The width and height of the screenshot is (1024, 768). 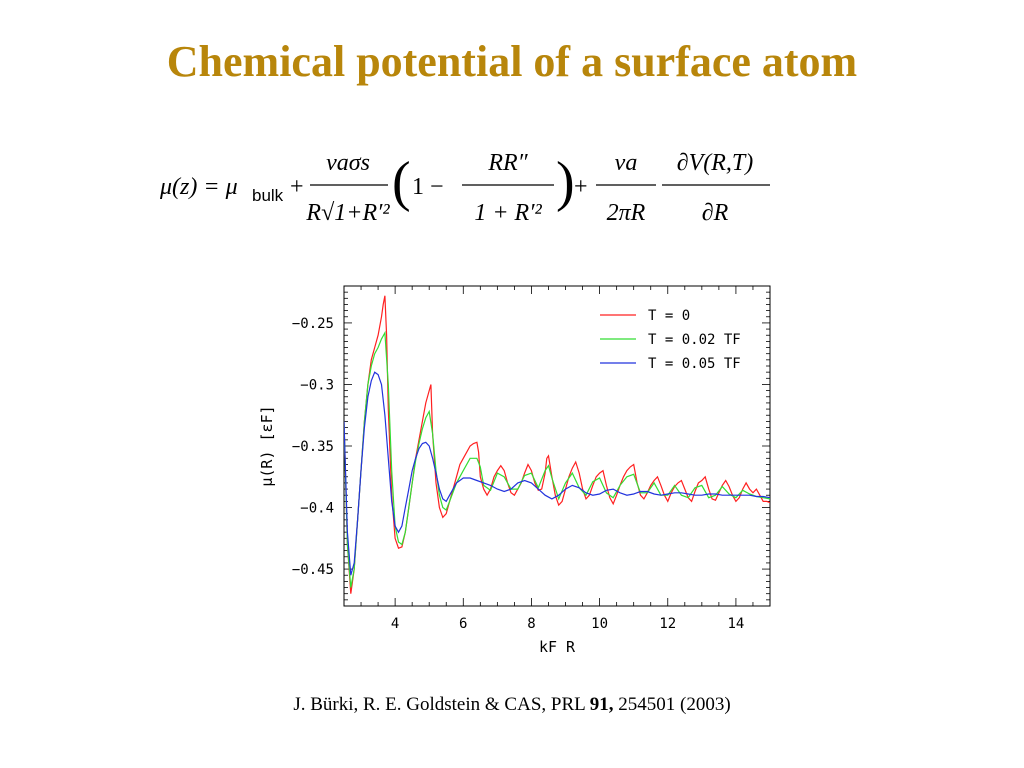 I want to click on x-tick-label: 8, so click(x=531, y=624).